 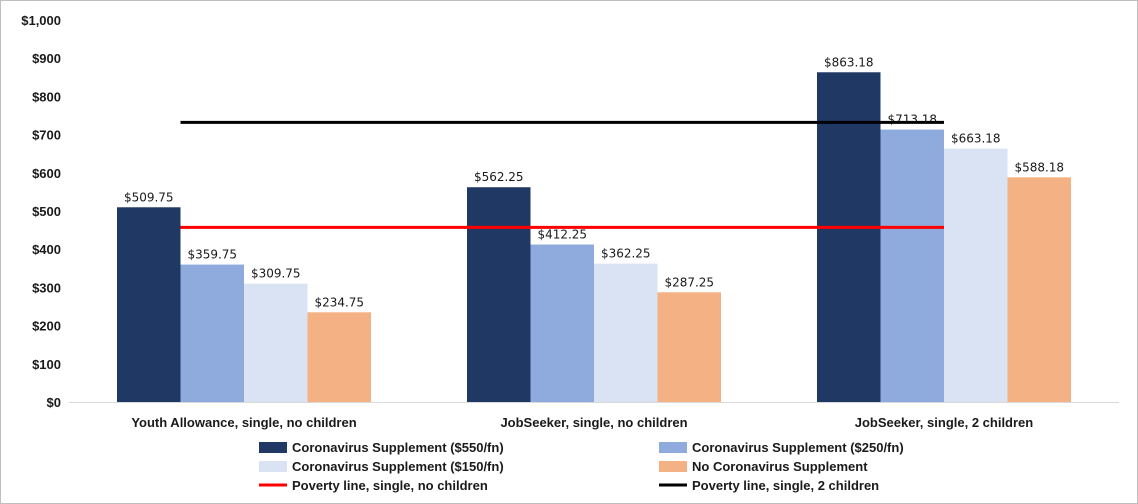 What do you see at coordinates (46, 326) in the screenshot?
I see `y-tick-label: $200` at bounding box center [46, 326].